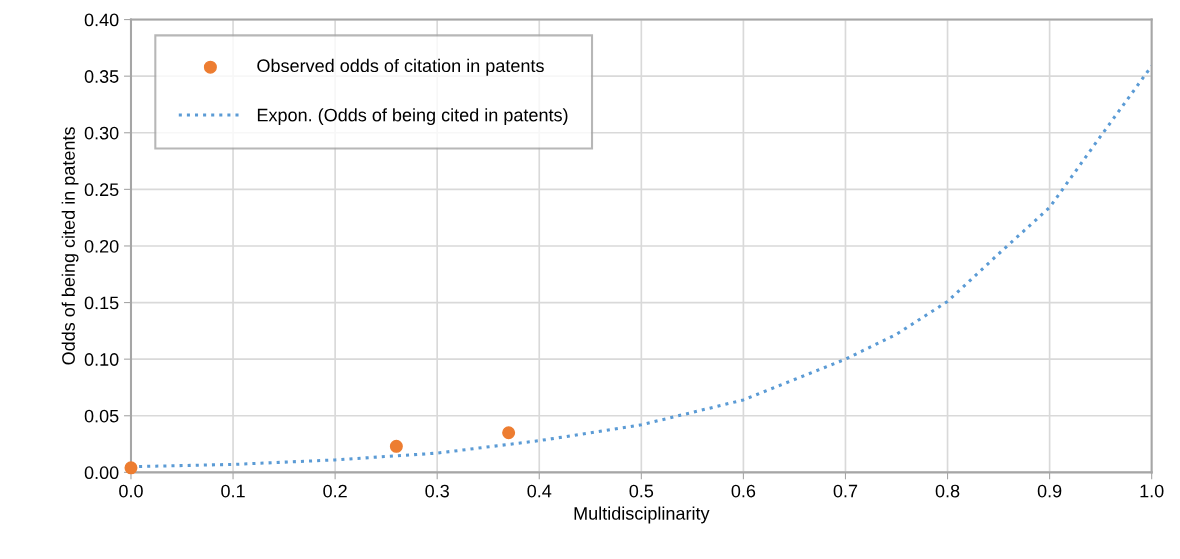 Image resolution: width=1180 pixels, height=559 pixels. What do you see at coordinates (947, 491) in the screenshot?
I see `x-tick-label: 0.8` at bounding box center [947, 491].